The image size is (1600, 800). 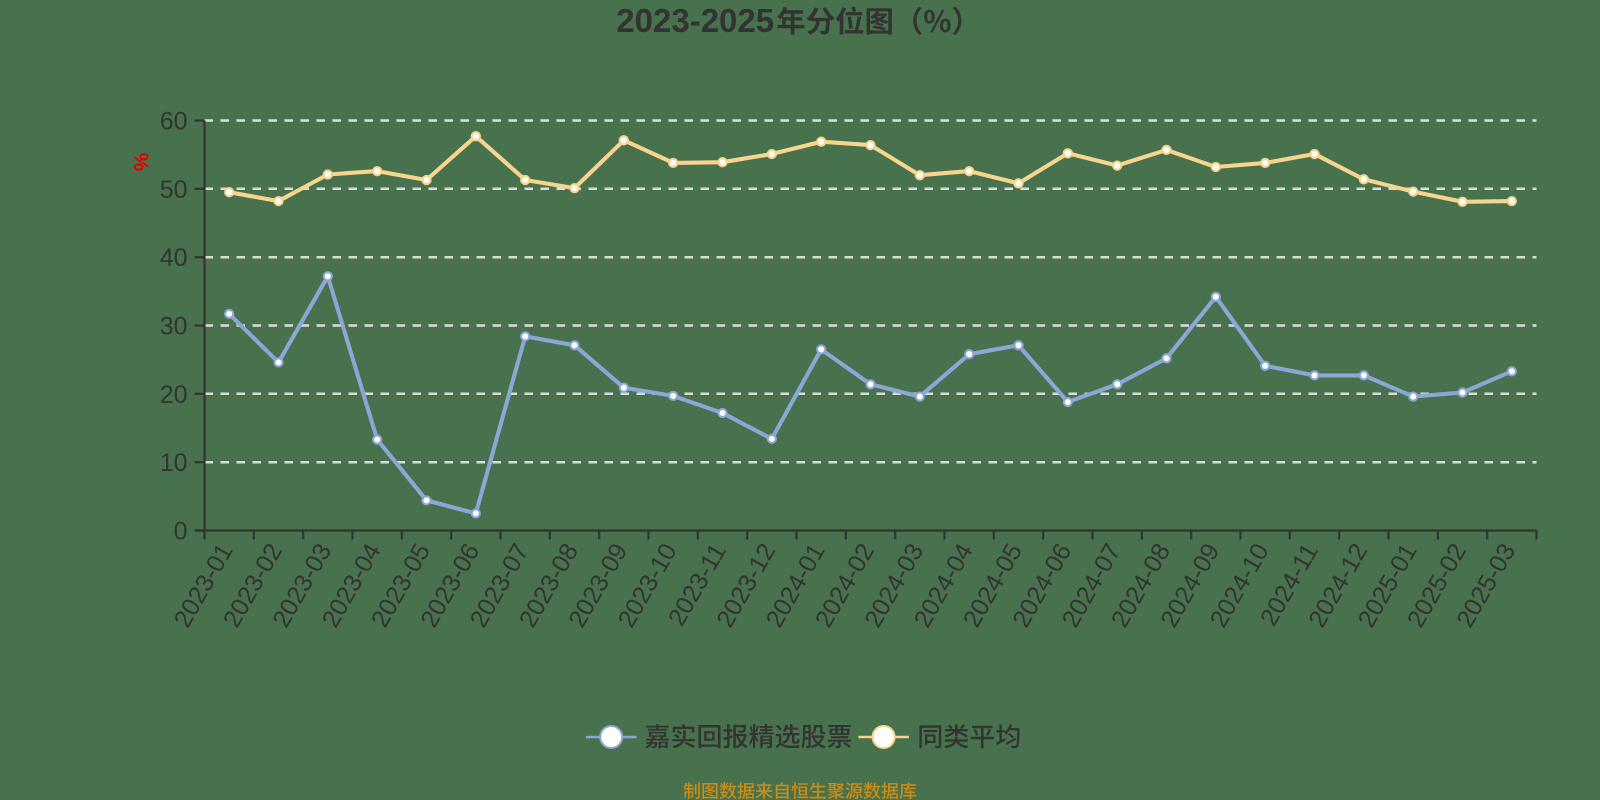 I want to click on svg-text: 0, so click(x=181, y=532).